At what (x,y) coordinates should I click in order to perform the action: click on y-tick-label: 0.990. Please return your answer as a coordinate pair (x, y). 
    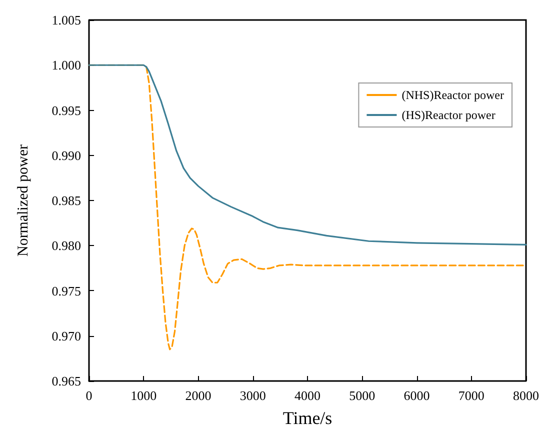
    Looking at the image, I should click on (66, 155).